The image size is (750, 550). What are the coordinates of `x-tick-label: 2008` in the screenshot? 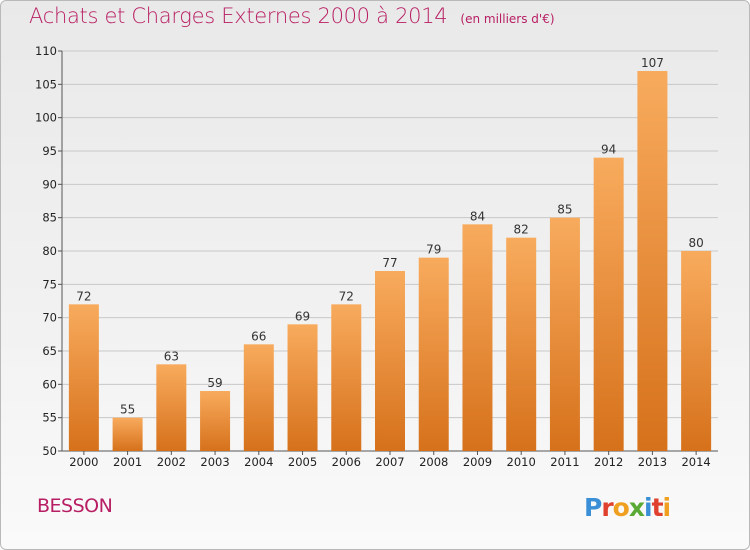 It's located at (433, 462).